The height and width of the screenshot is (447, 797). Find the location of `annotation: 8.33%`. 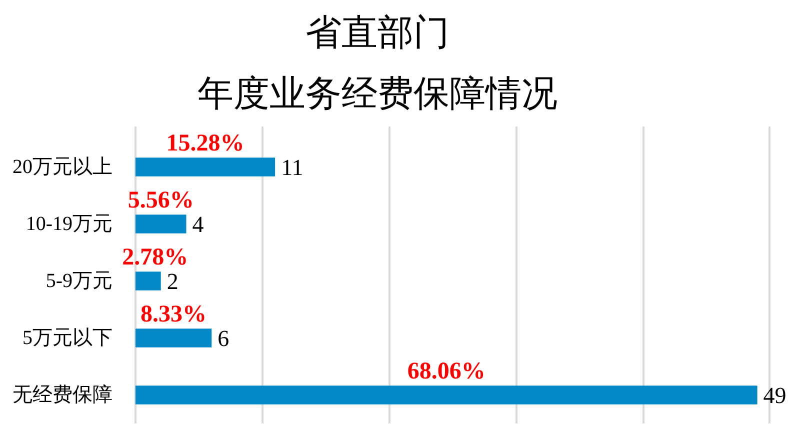

annotation: 8.33% is located at coordinates (173, 315).